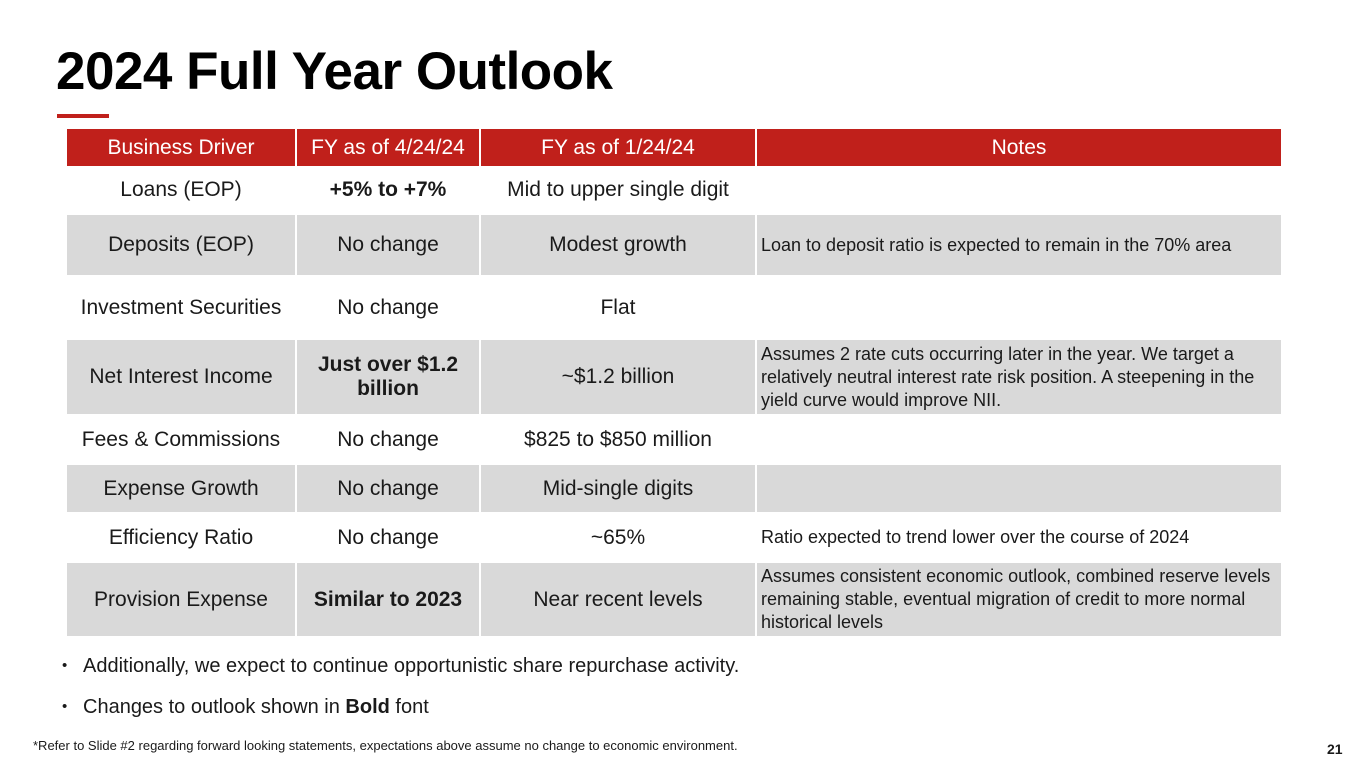 The height and width of the screenshot is (769, 1365). Describe the element at coordinates (618, 440) in the screenshot. I see `cell-fy-jan: $825 to $850 million` at that location.